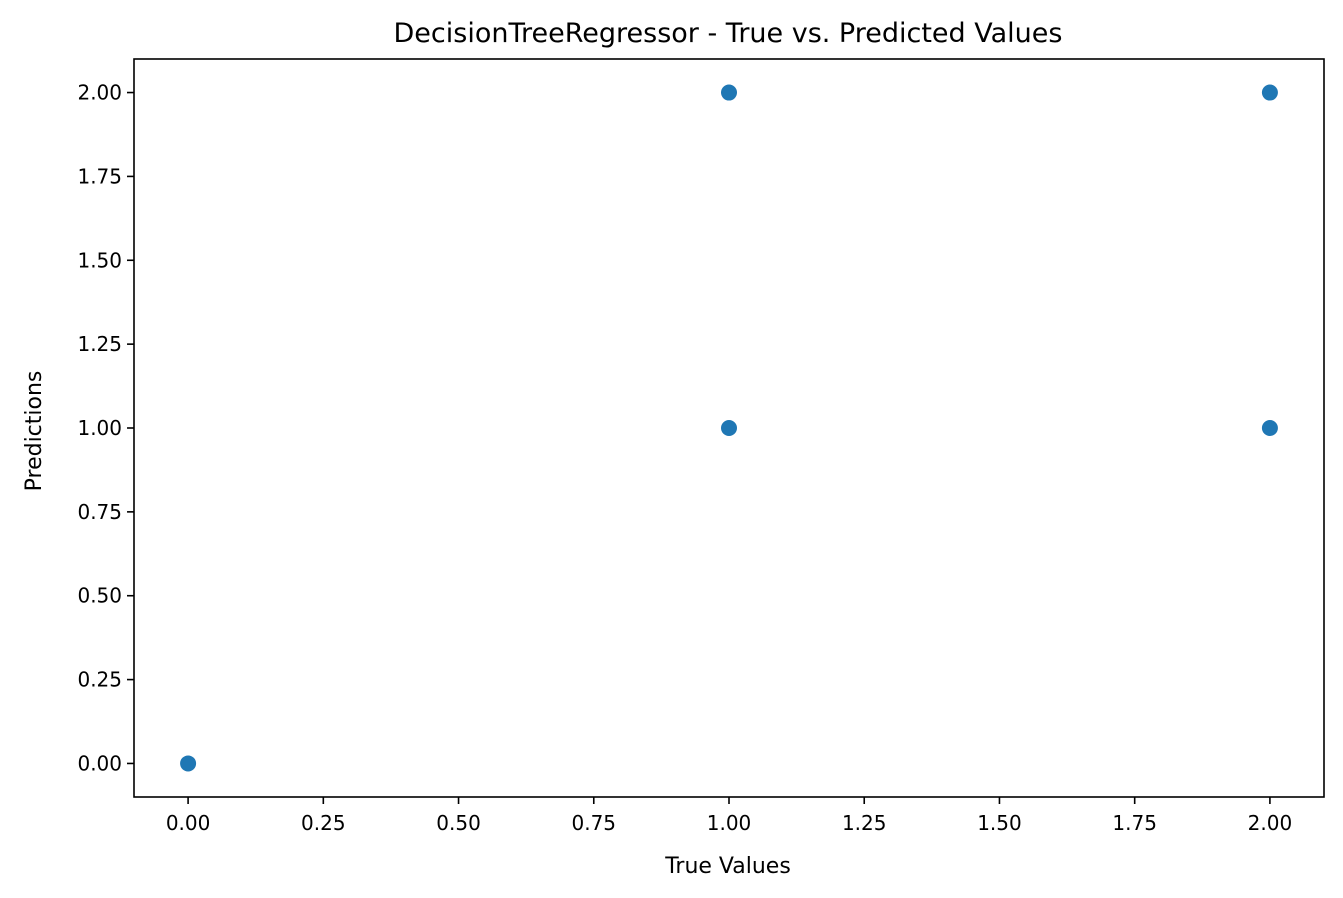 Image resolution: width=1343 pixels, height=898 pixels. What do you see at coordinates (99, 176) in the screenshot?
I see `y-tick-label: 1.75` at bounding box center [99, 176].